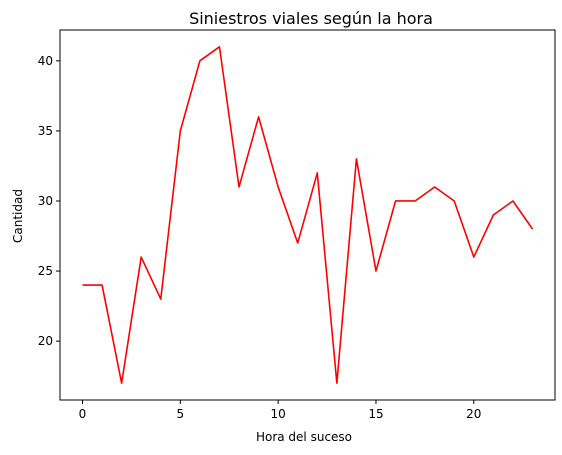 This screenshot has height=455, width=562. I want to click on y-axis-label: Cantidad, so click(18, 216).